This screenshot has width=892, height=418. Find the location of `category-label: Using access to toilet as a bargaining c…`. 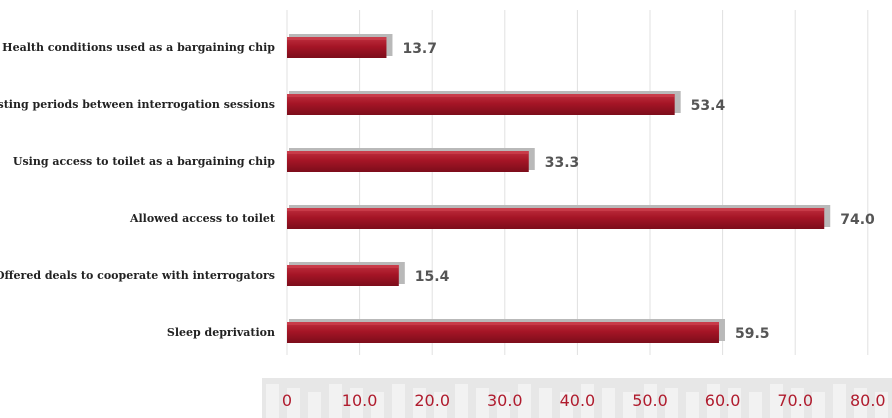

category-label: Using access to toilet as a bargaining c… is located at coordinates (144, 161).